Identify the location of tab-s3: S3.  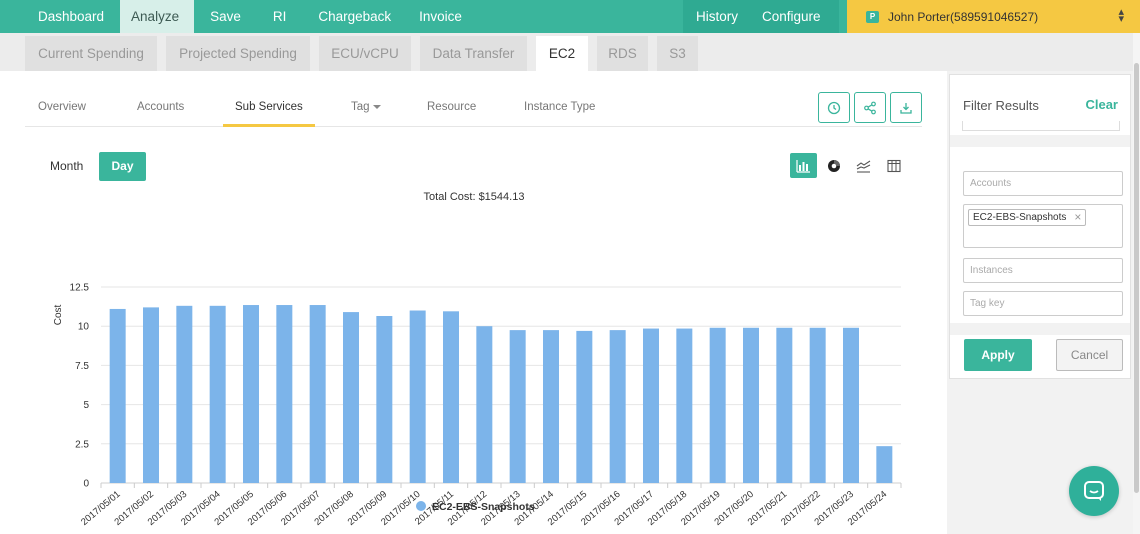
(677, 53).